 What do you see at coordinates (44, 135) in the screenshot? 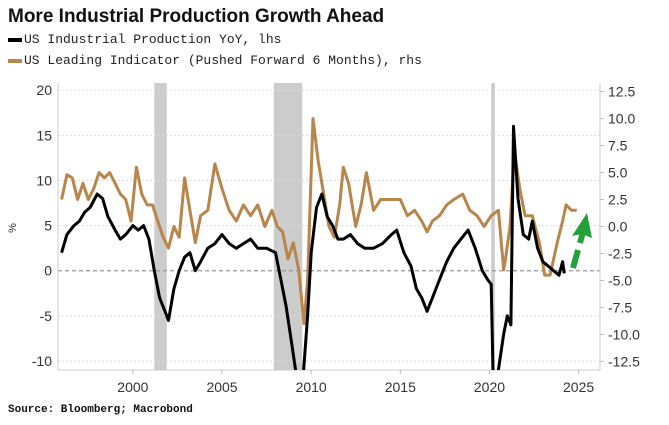
I see `y-tick-label-left: 15` at bounding box center [44, 135].